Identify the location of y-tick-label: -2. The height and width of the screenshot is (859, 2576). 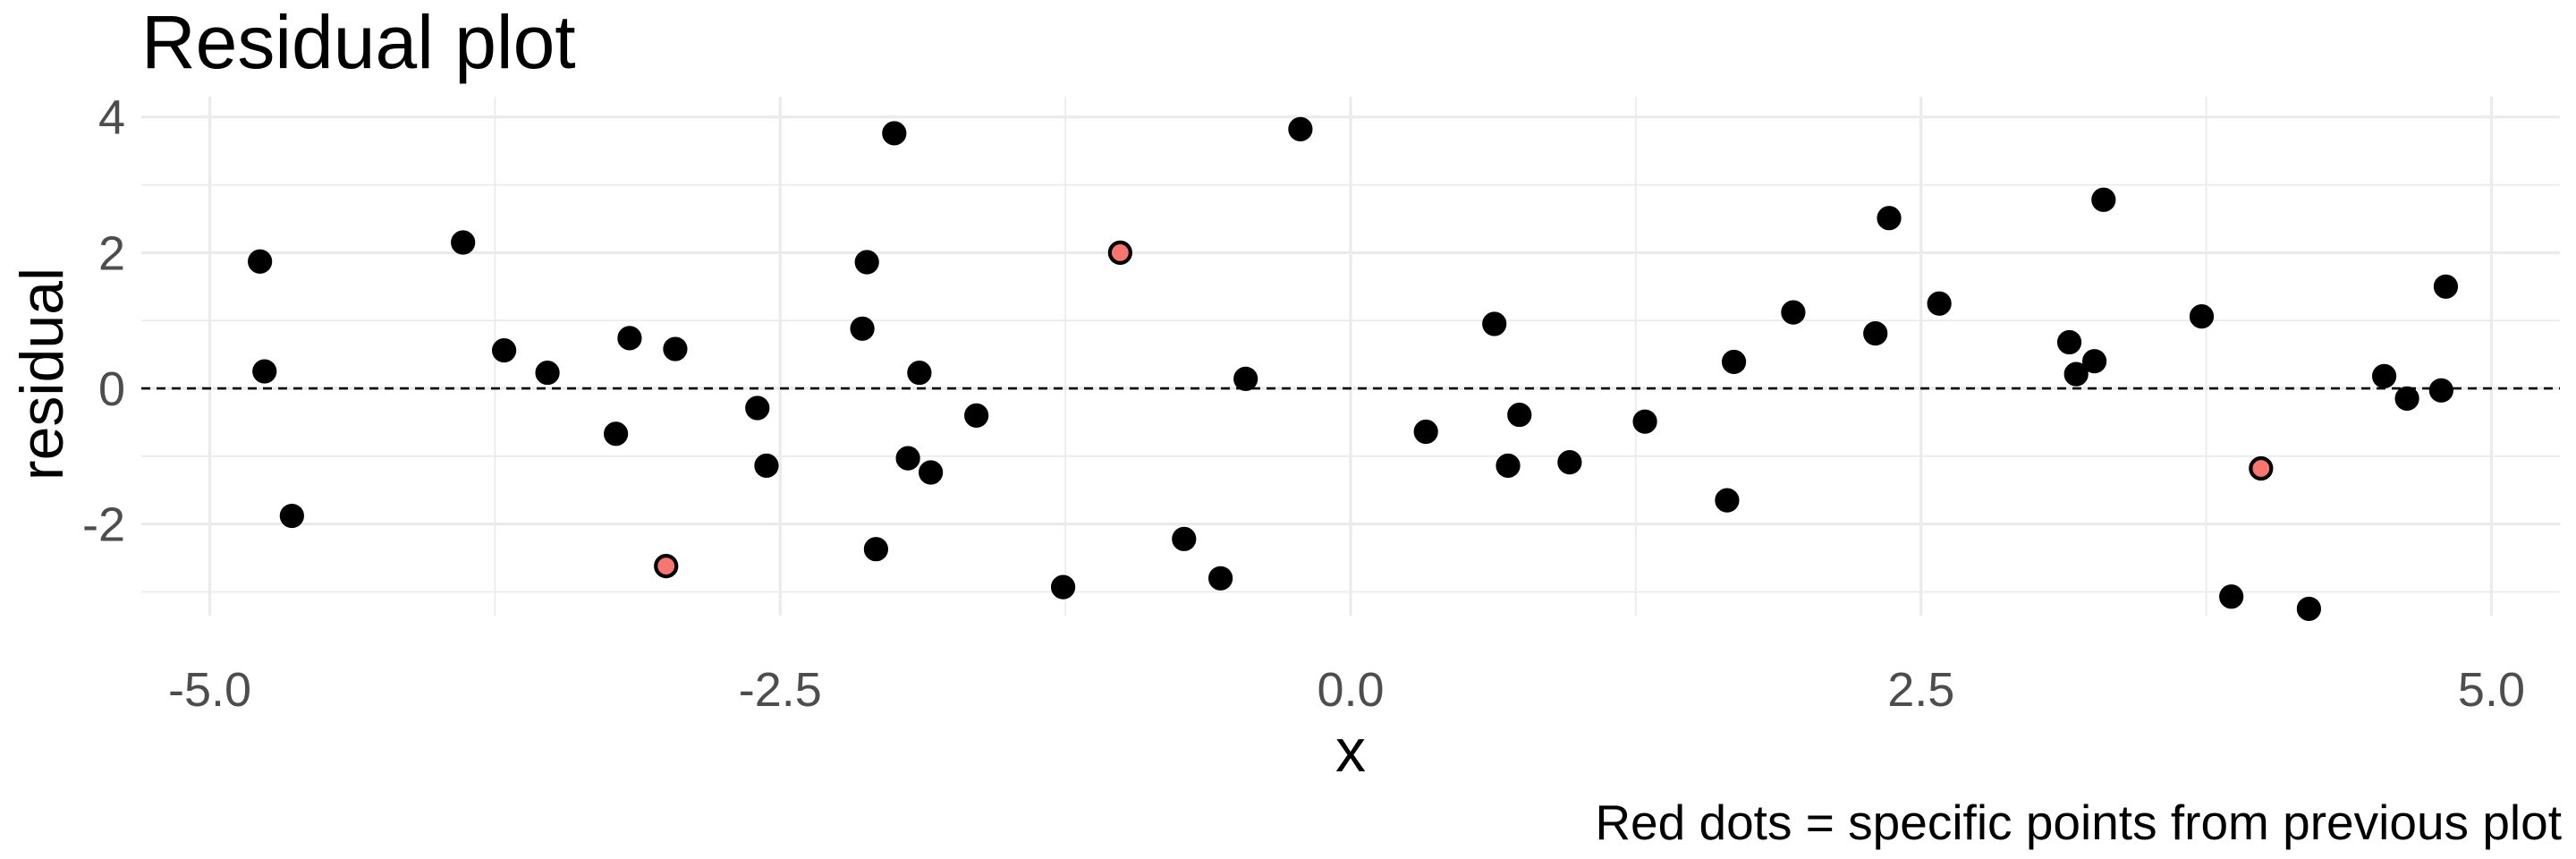
(103, 525).